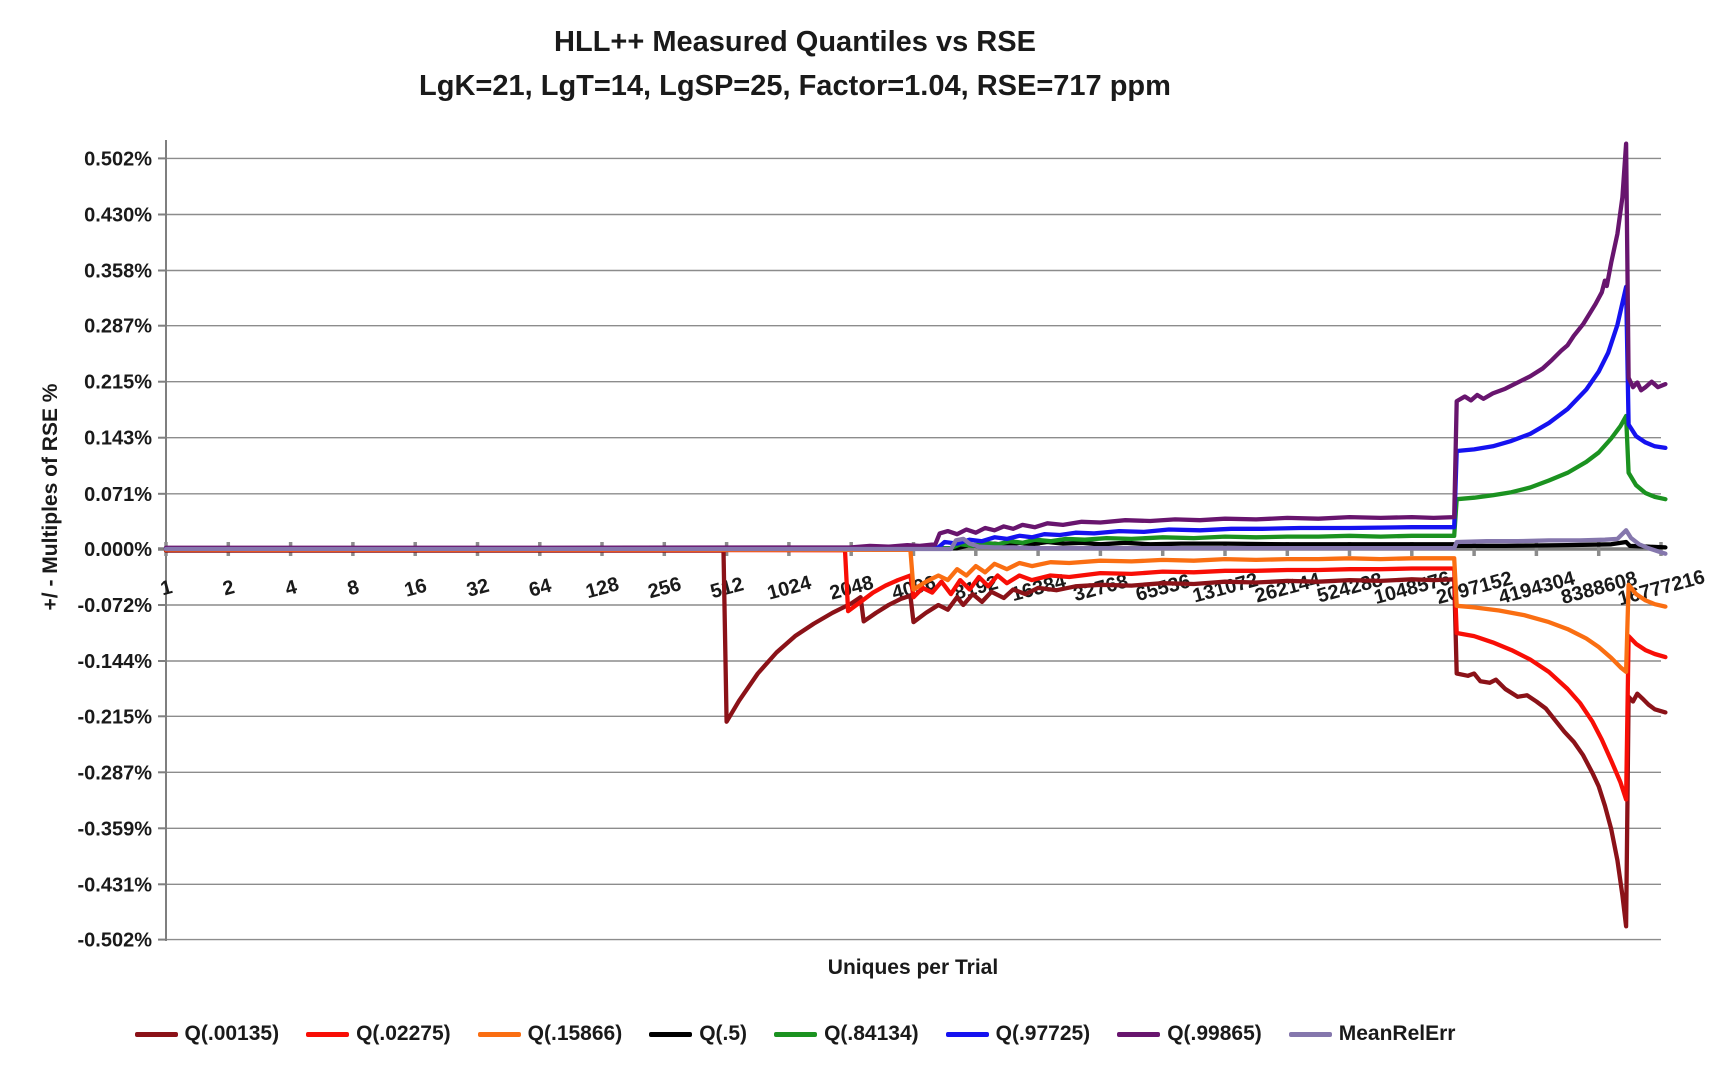  What do you see at coordinates (118, 383) in the screenshot?
I see `y-tick-label: 0.215%` at bounding box center [118, 383].